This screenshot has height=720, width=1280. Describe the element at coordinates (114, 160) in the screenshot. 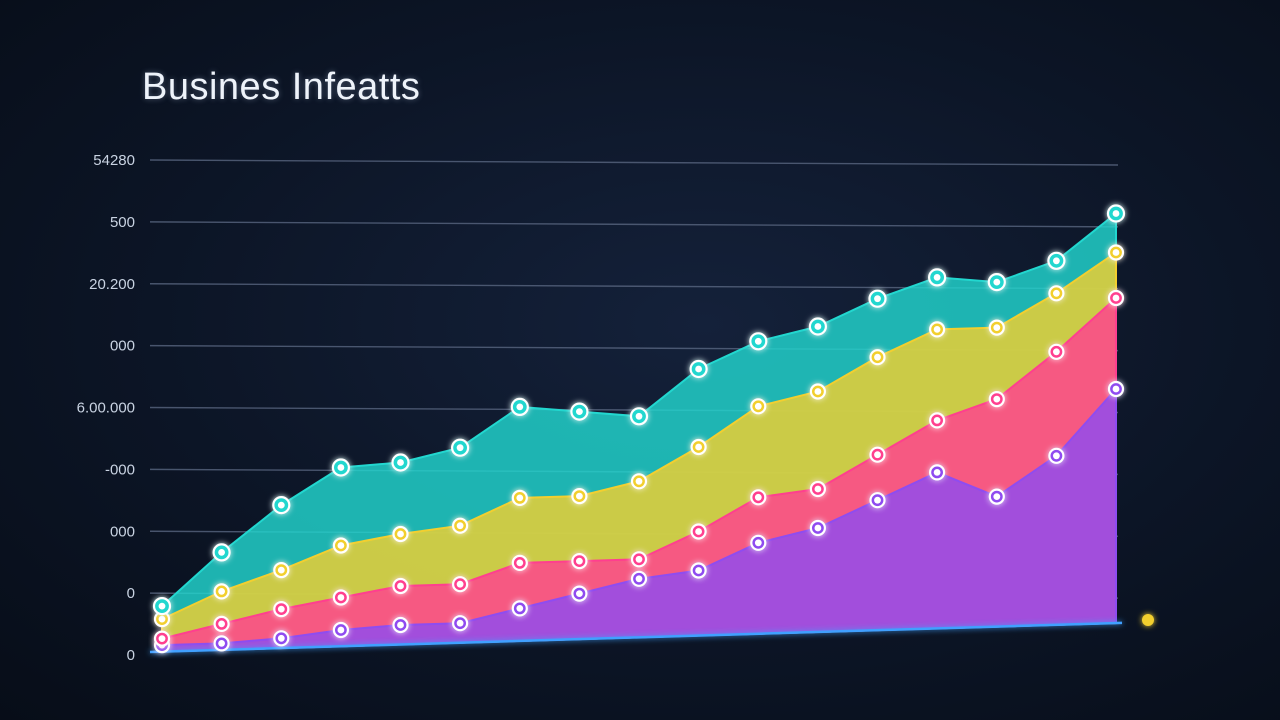

I see `y-tick-label: 54280` at that location.